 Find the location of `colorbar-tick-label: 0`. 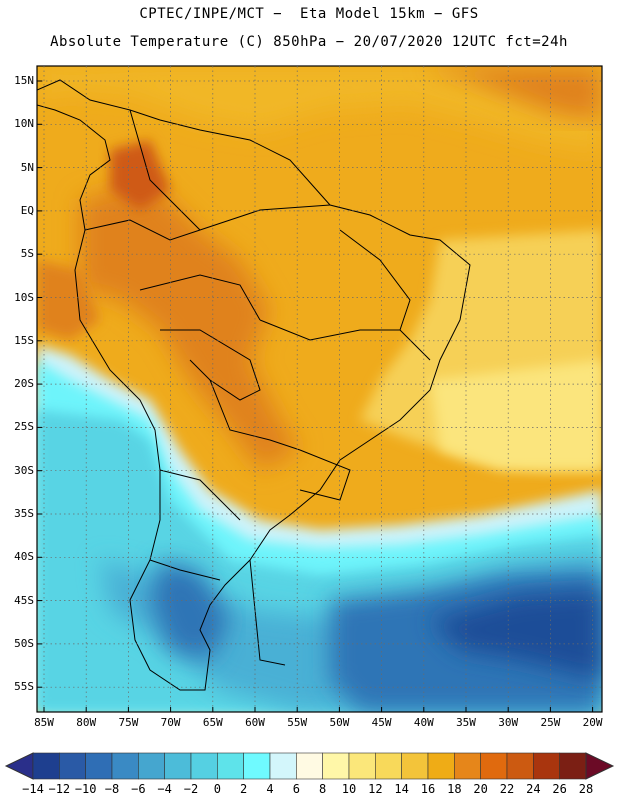

colorbar-tick-label: 0 is located at coordinates (217, 789).